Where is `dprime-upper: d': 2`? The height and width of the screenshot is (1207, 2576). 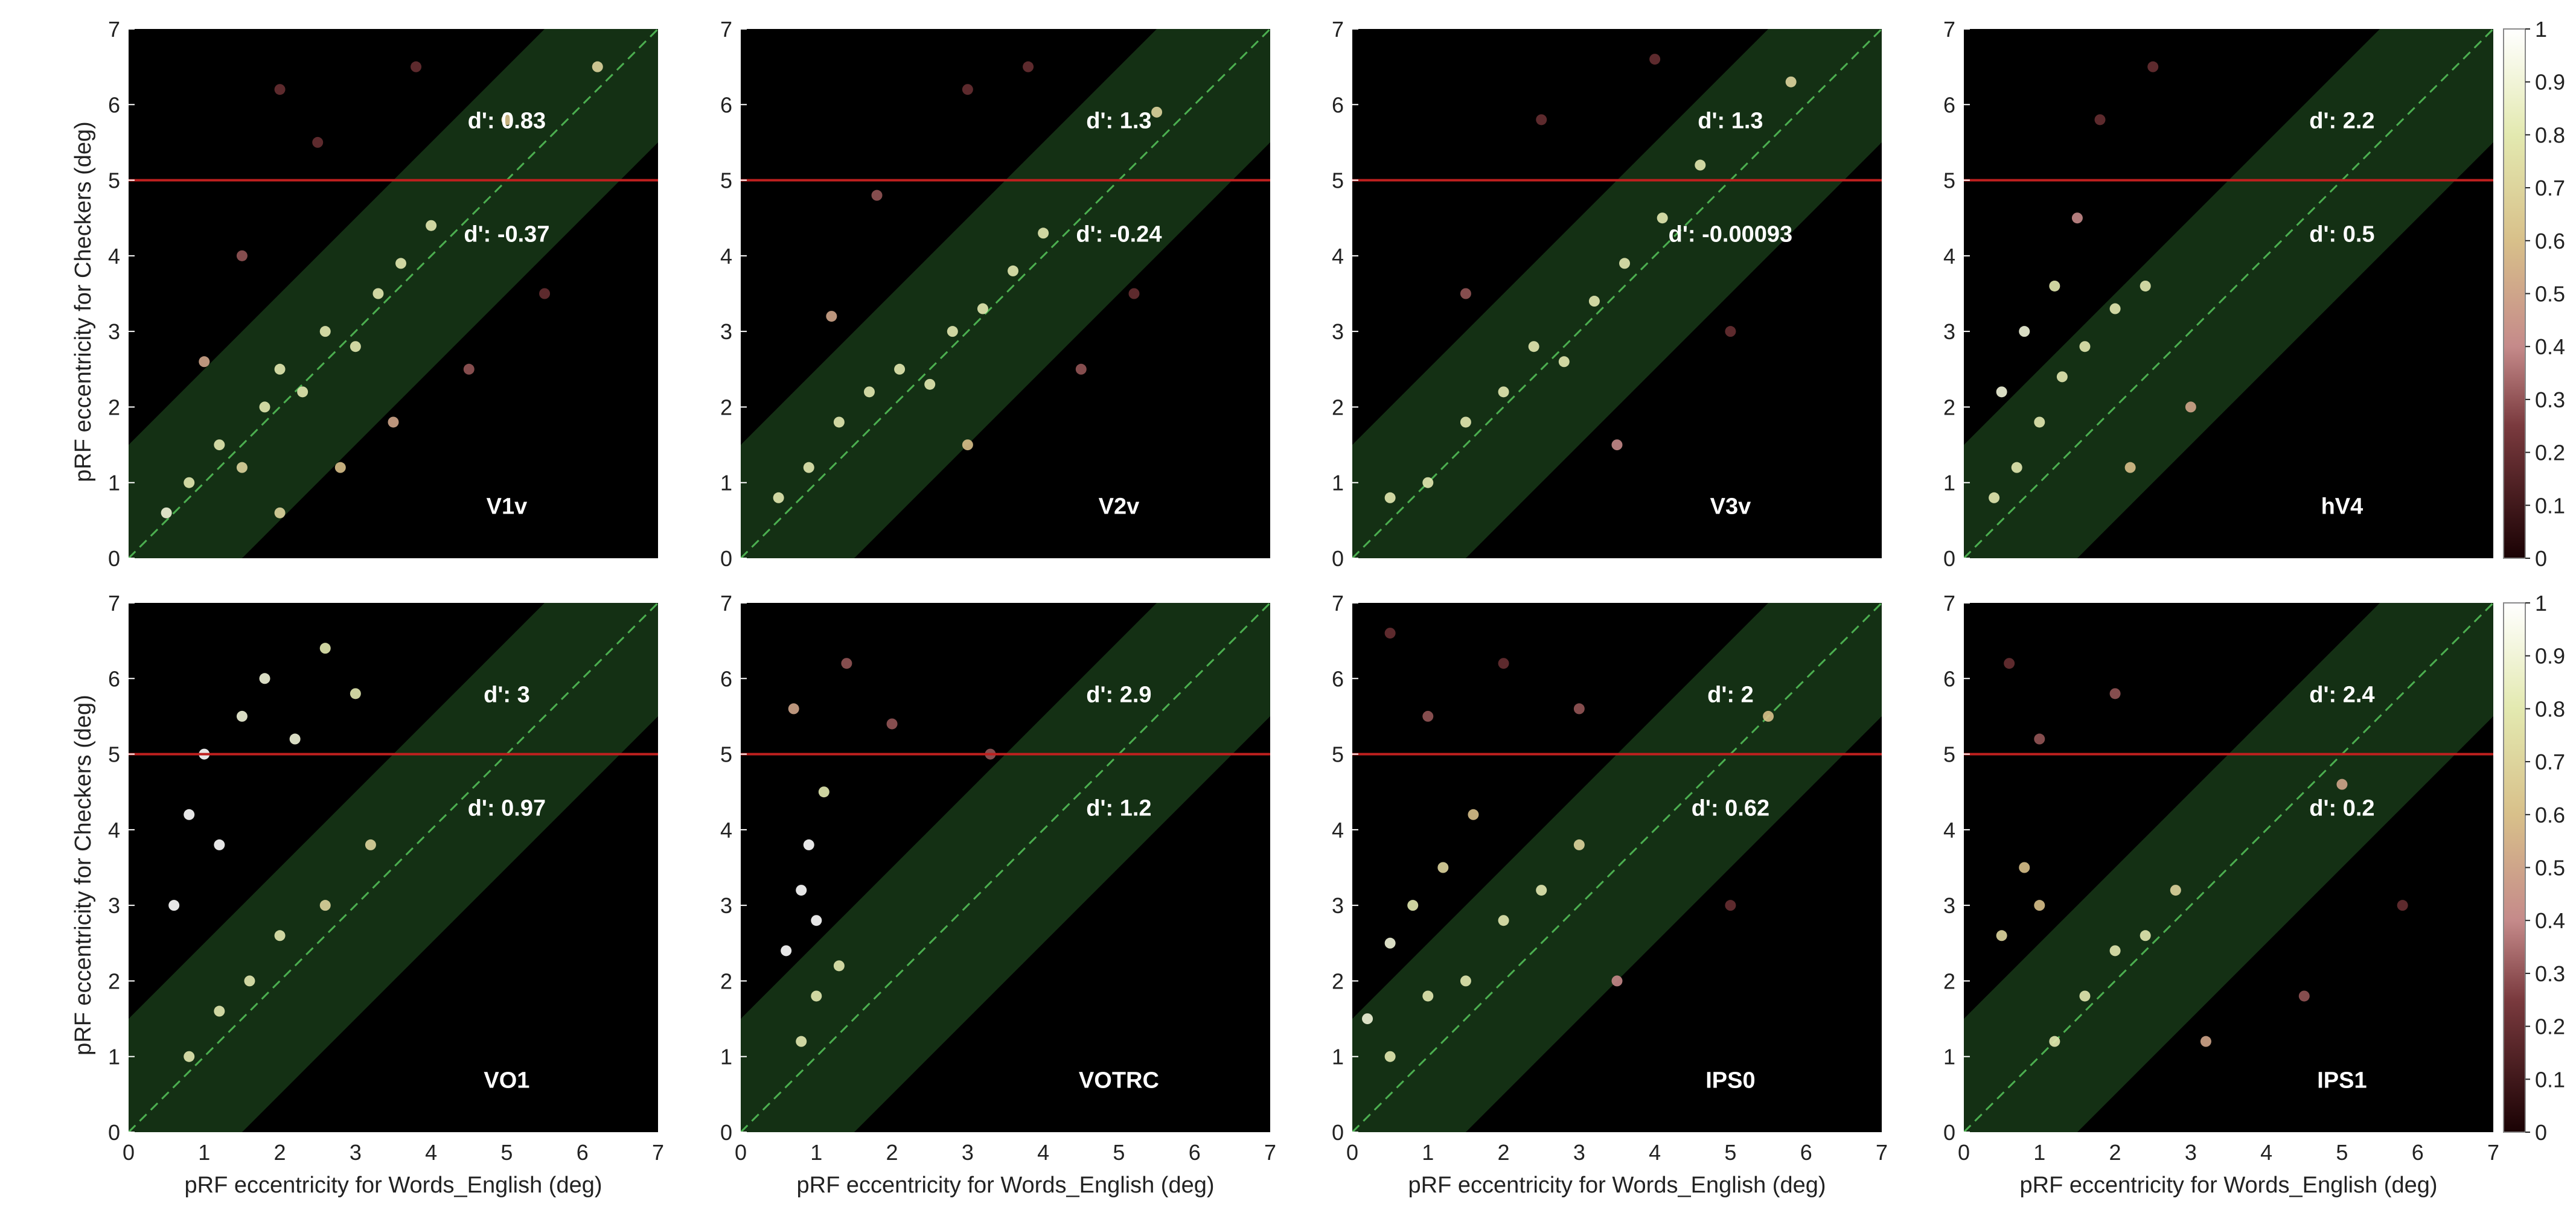
dprime-upper: d': 2 is located at coordinates (1731, 694).